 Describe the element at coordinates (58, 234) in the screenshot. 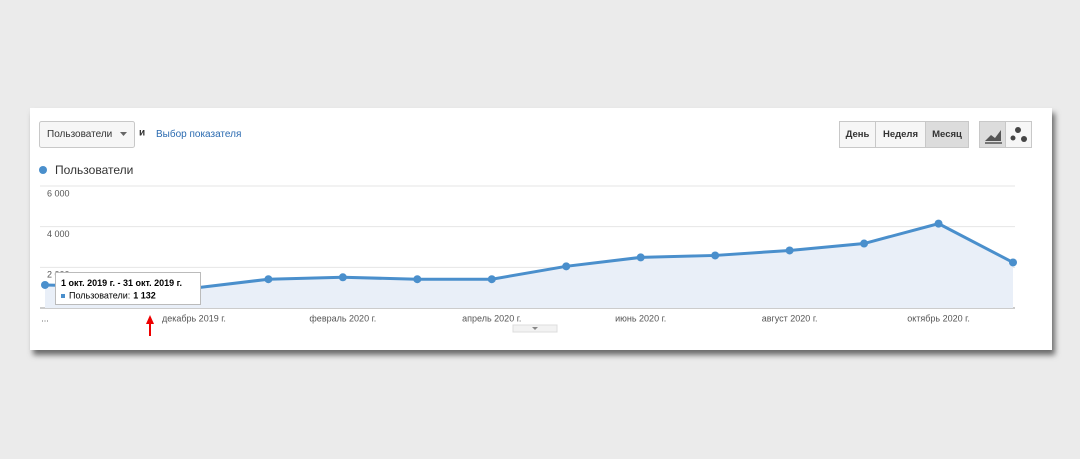

I see `y-tick-label: 4 000` at that location.